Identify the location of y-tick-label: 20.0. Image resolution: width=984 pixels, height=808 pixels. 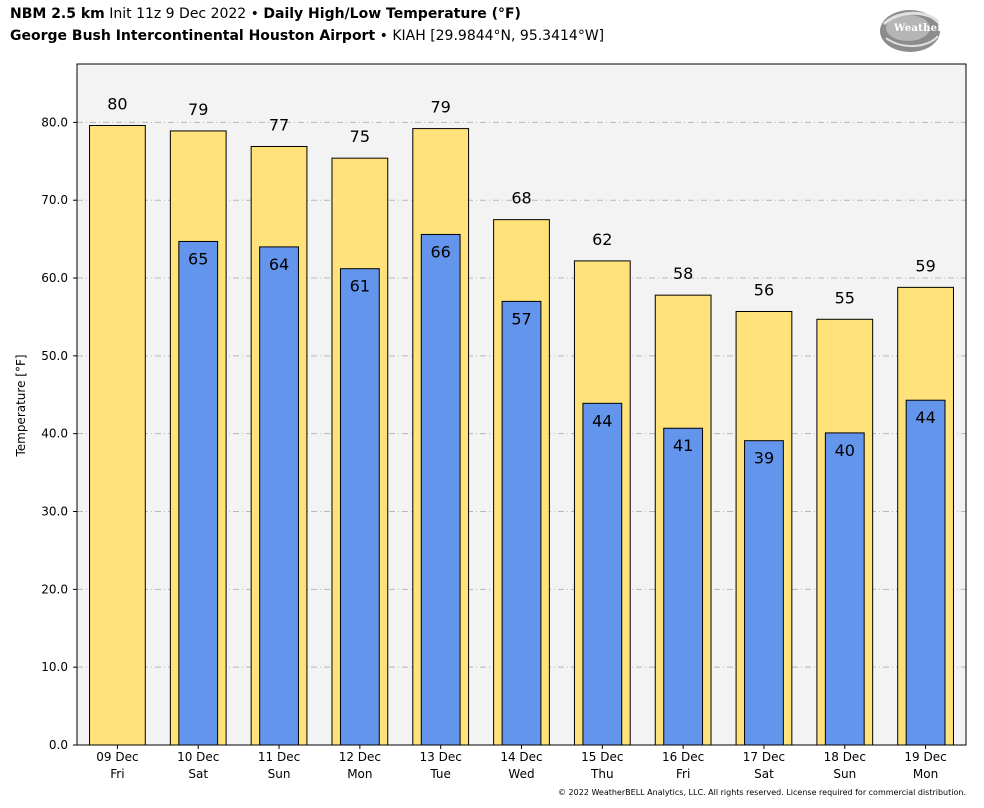
(54, 589).